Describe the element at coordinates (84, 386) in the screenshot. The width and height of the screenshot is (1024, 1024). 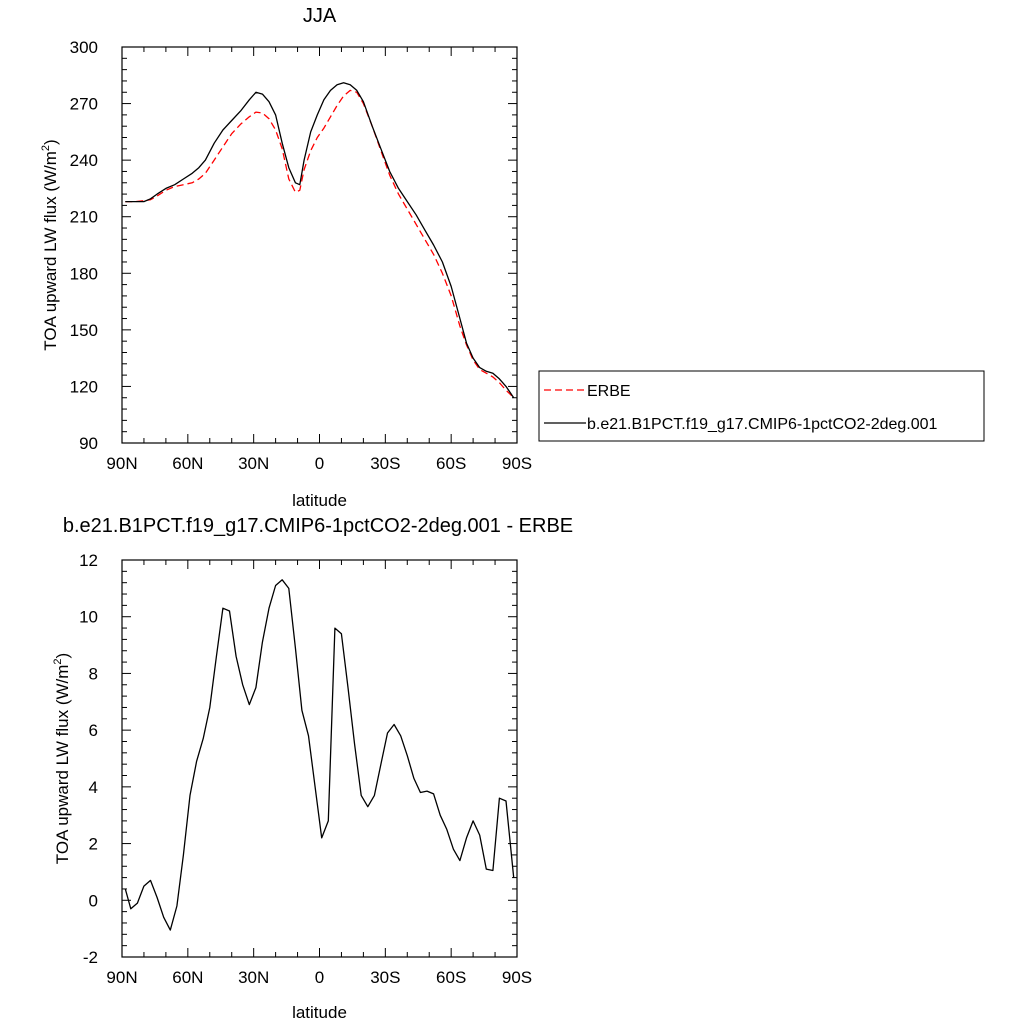
I see `y-tick-label: 120` at that location.